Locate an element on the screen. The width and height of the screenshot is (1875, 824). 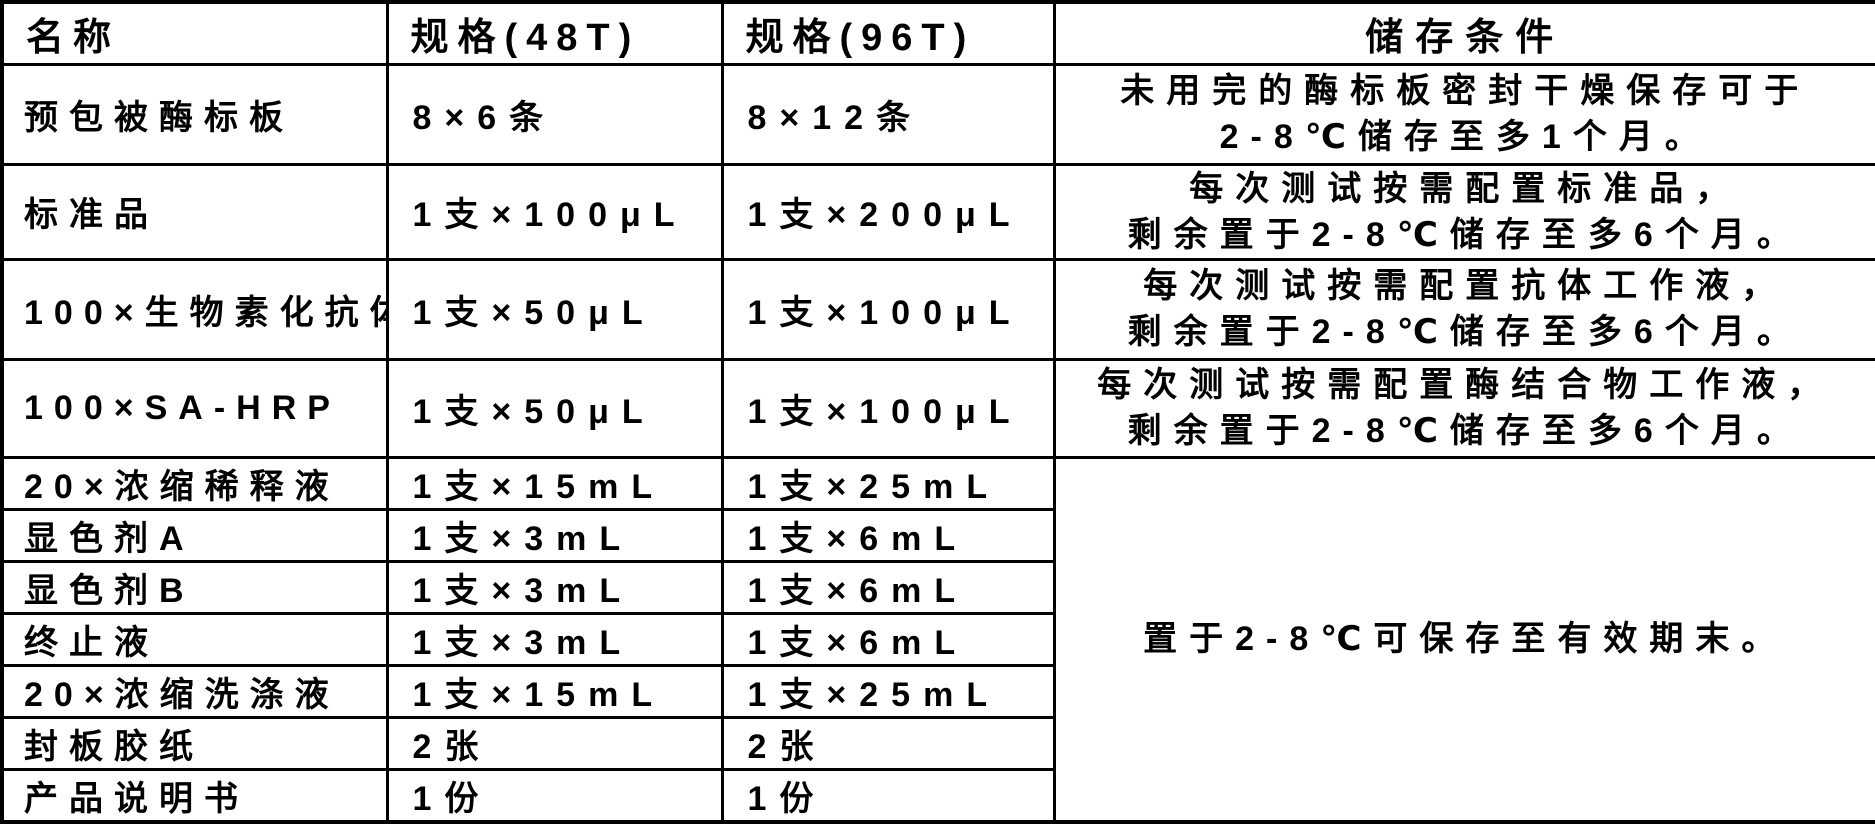
storage-line-1: 每次测试按需配置酶结合物工作液， is located at coordinates (1465, 385).